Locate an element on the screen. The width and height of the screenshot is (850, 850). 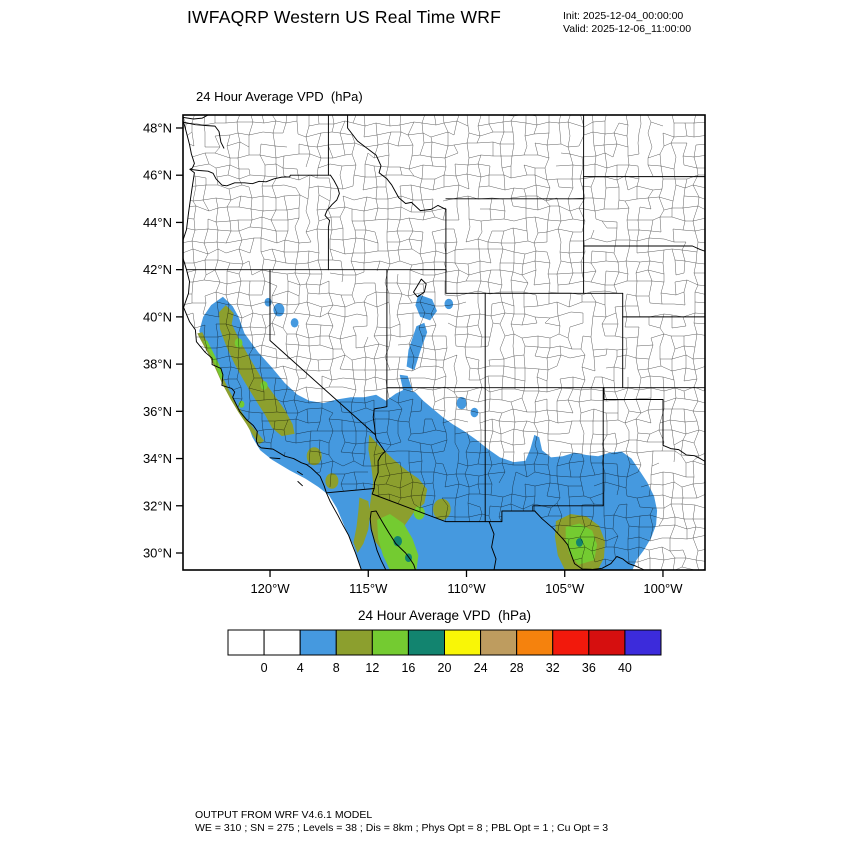
lat-tick-label: 30°N is located at coordinates (157, 552).